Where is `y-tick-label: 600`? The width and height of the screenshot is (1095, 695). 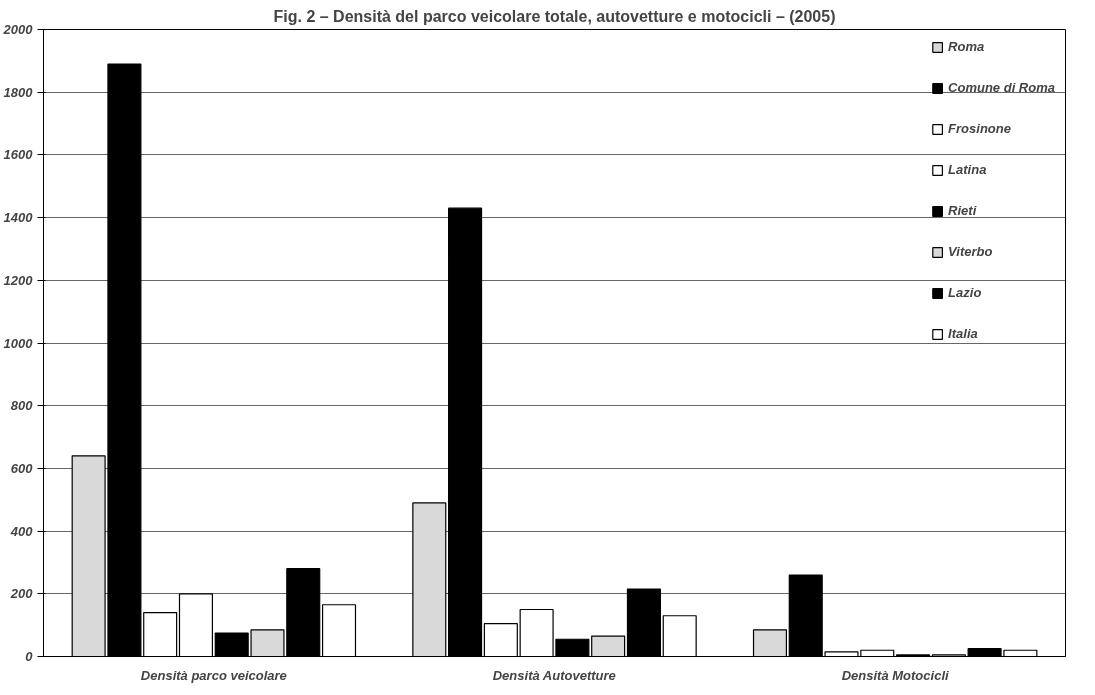
y-tick-label: 600 is located at coordinates (22, 468).